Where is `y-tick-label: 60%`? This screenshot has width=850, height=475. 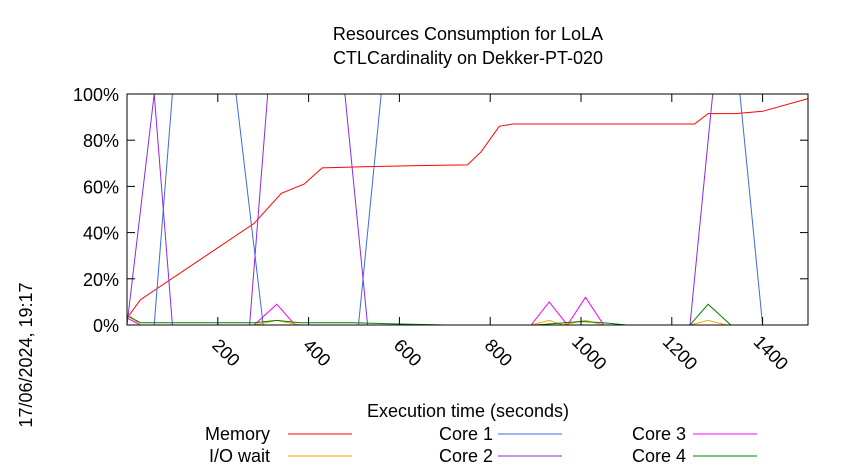 y-tick-label: 60% is located at coordinates (101, 187).